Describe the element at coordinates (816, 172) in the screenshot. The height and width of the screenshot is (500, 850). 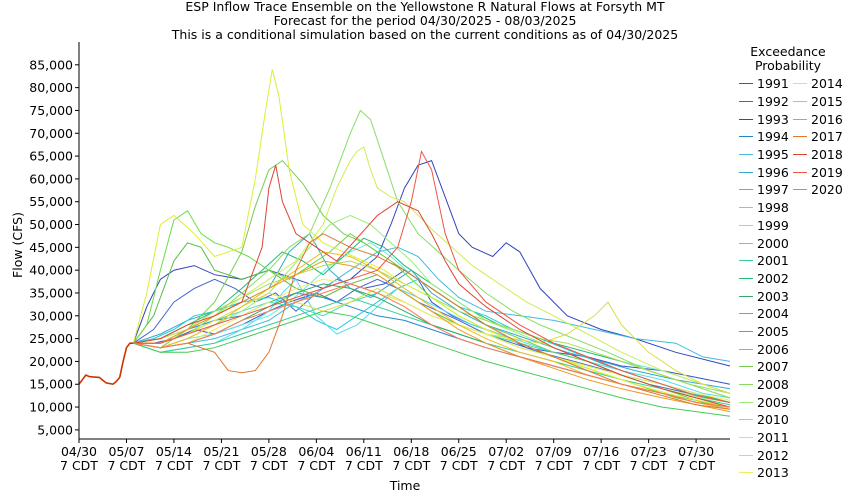
I see `legend-item-2019: 2019` at that location.